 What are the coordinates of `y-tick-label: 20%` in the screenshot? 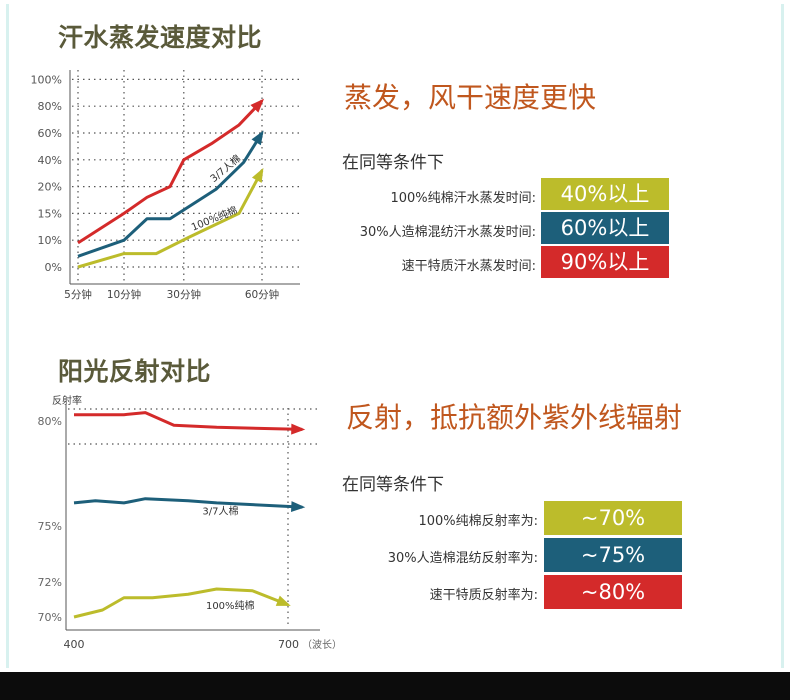 It's located at (50, 187).